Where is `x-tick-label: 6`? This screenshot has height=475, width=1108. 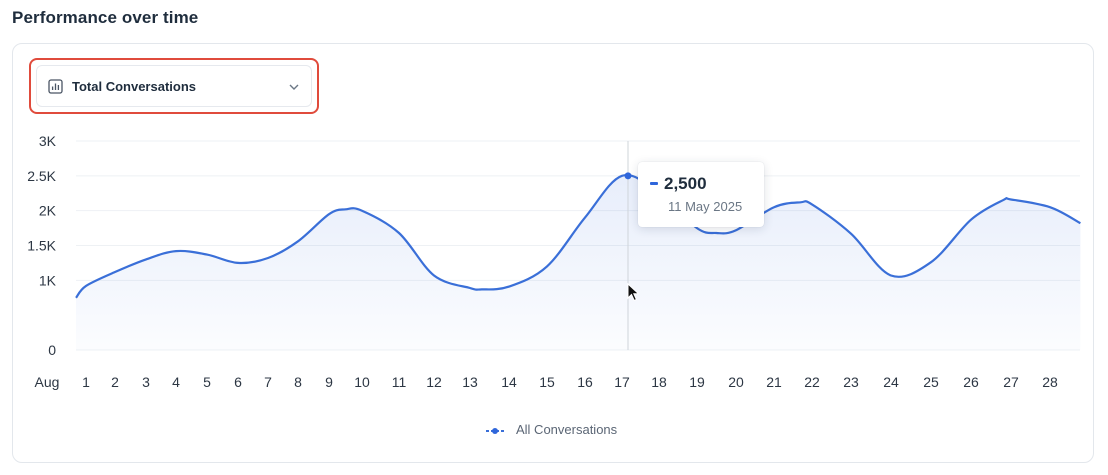
x-tick-label: 6 is located at coordinates (238, 382).